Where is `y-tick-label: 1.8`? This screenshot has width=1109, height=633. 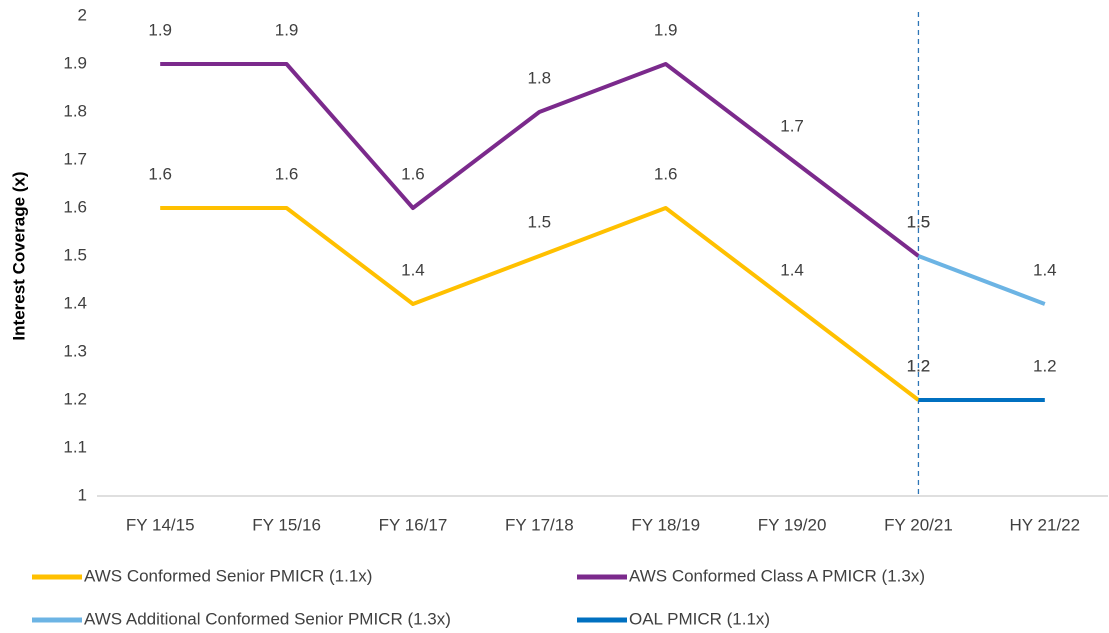 y-tick-label: 1.8 is located at coordinates (75, 110).